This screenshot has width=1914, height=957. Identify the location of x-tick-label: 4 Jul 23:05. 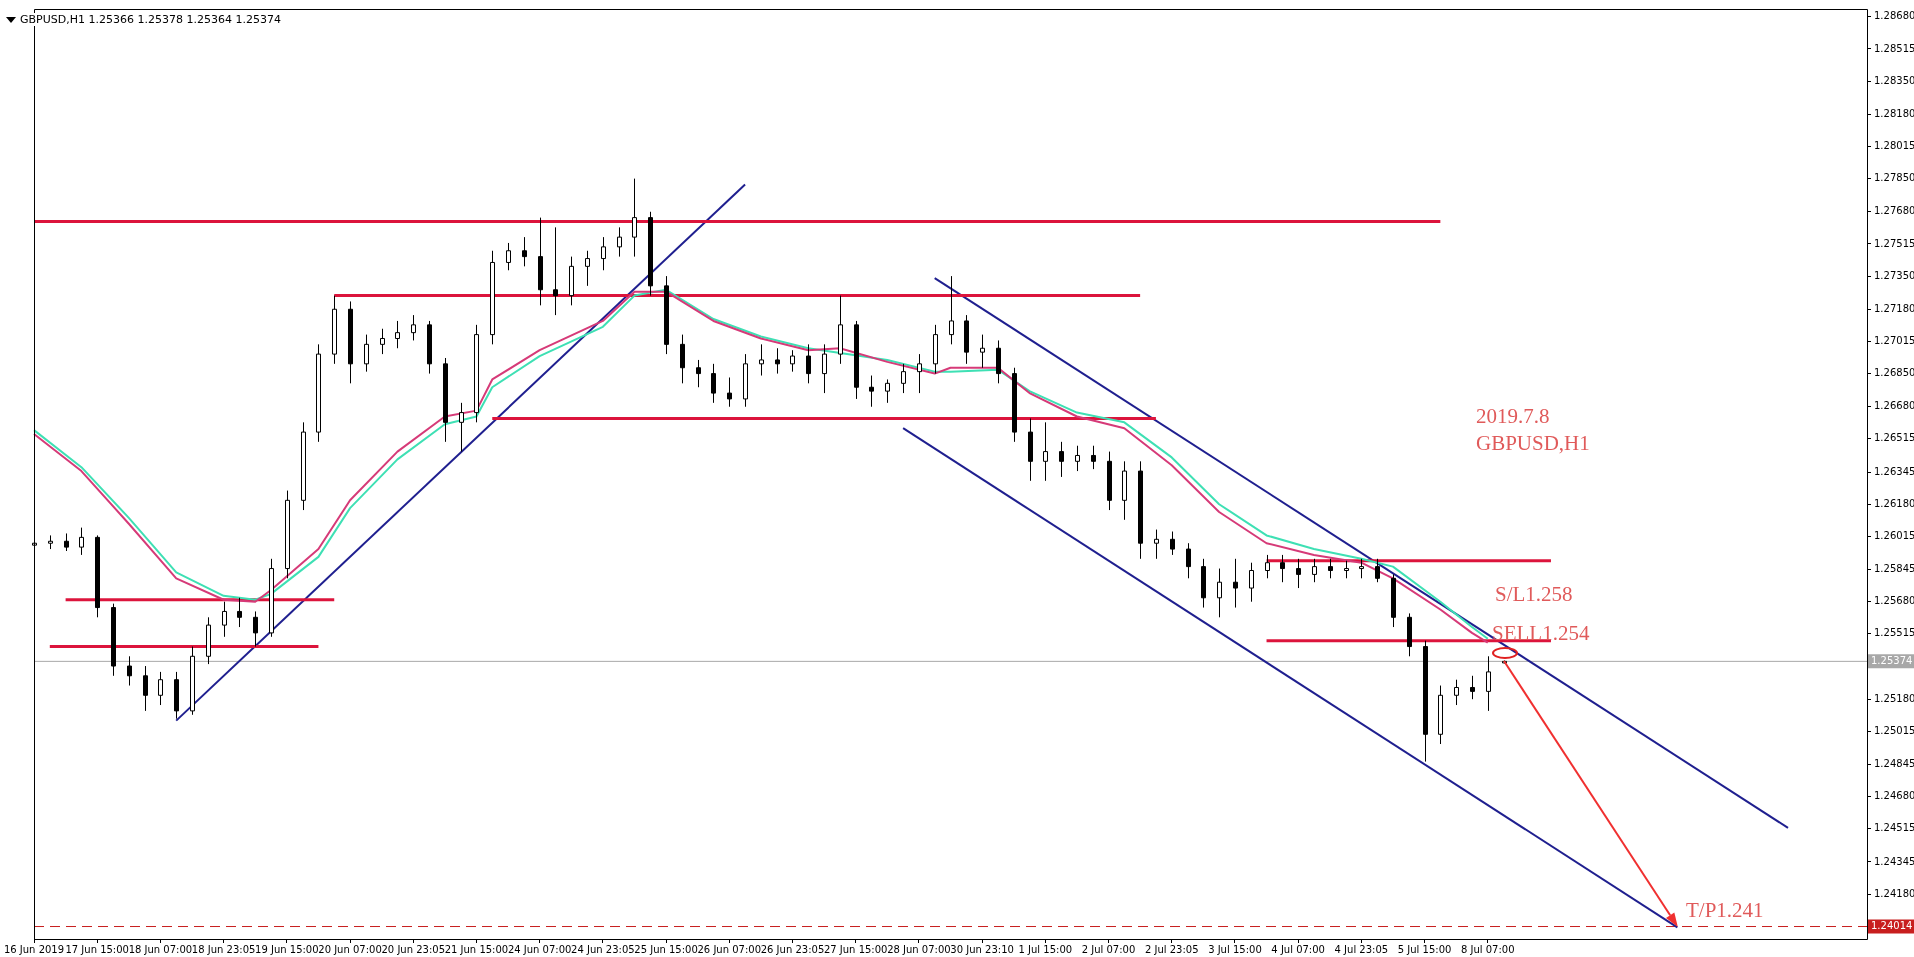
(1361, 949).